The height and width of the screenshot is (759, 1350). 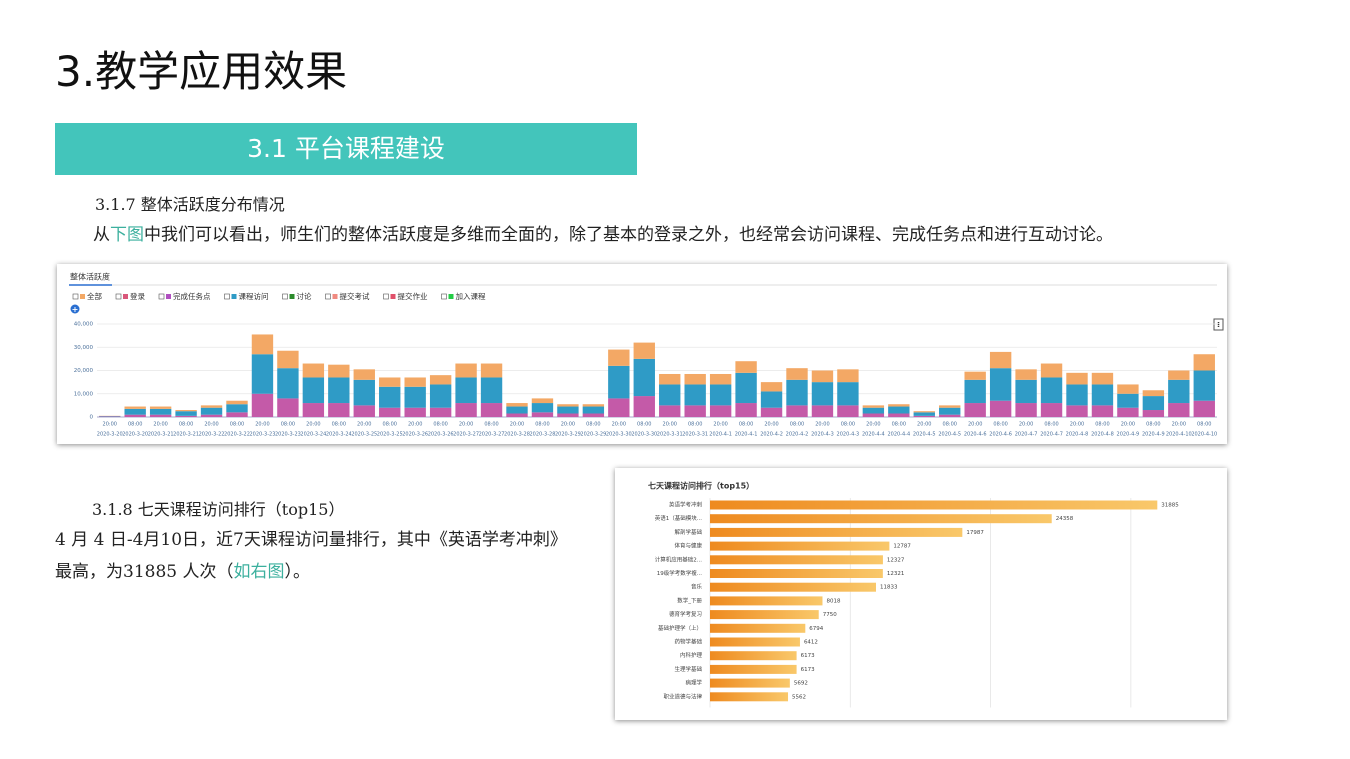 What do you see at coordinates (212, 435) in the screenshot?
I see `x-tick-label: 2020-3-22` at bounding box center [212, 435].